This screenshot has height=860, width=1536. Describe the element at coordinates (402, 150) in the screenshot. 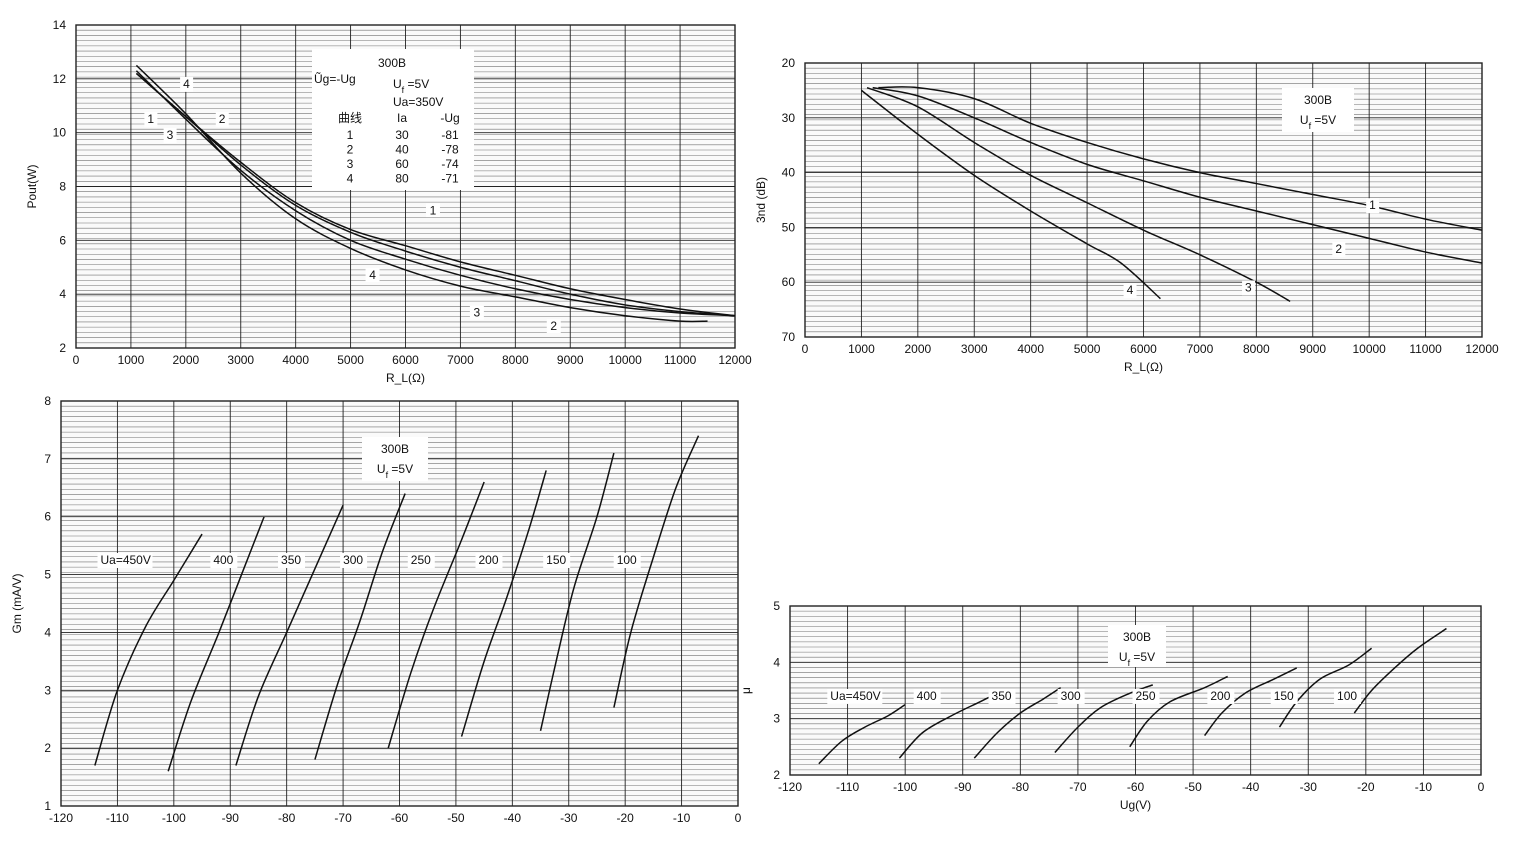

I see `legend-cell: 40` at that location.